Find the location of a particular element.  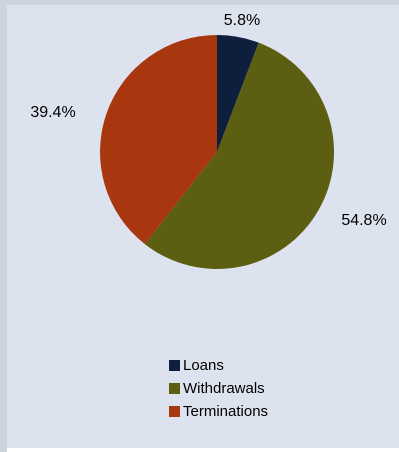

legend-swatch-loans is located at coordinates (174, 365).